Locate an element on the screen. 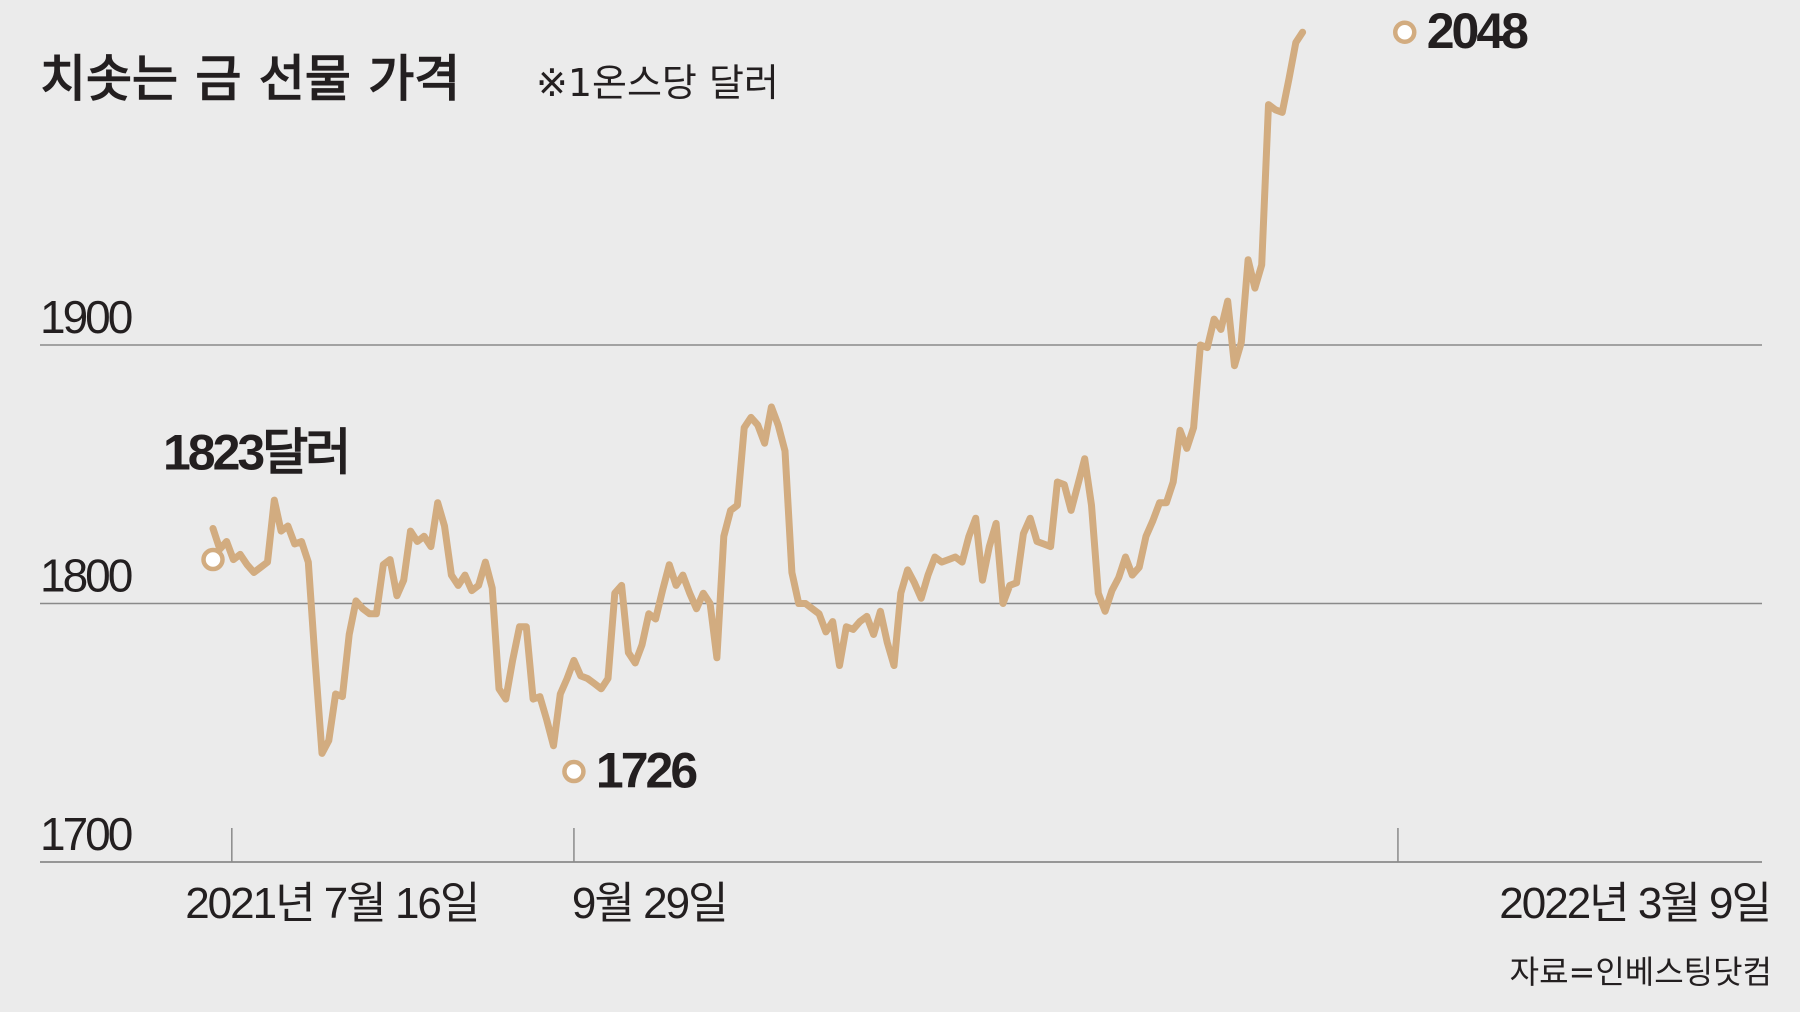 The width and height of the screenshot is (1800, 1012). y-tick-label-1800: 1800 is located at coordinates (86, 576).